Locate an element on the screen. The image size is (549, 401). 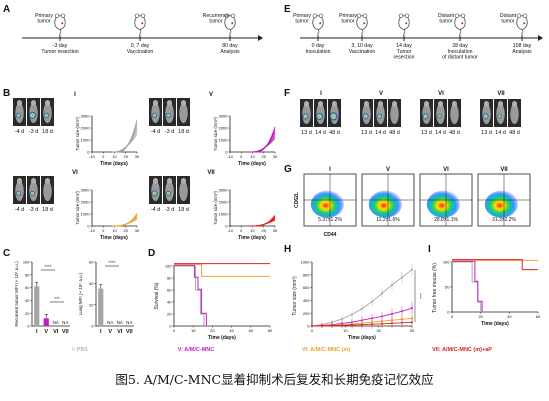
survival-line-VI is located at coordinates (222, 270).